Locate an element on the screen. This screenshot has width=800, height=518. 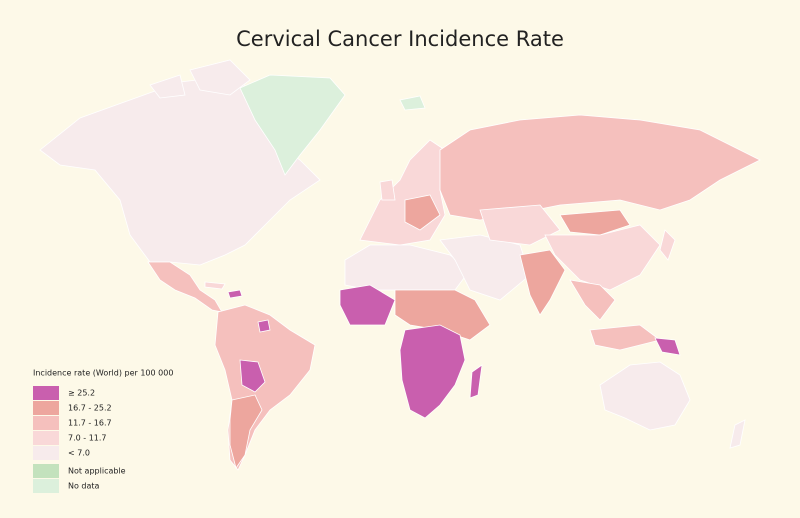
map-title: Cervical Cancer Incidence Rate is located at coordinates (400, 39).